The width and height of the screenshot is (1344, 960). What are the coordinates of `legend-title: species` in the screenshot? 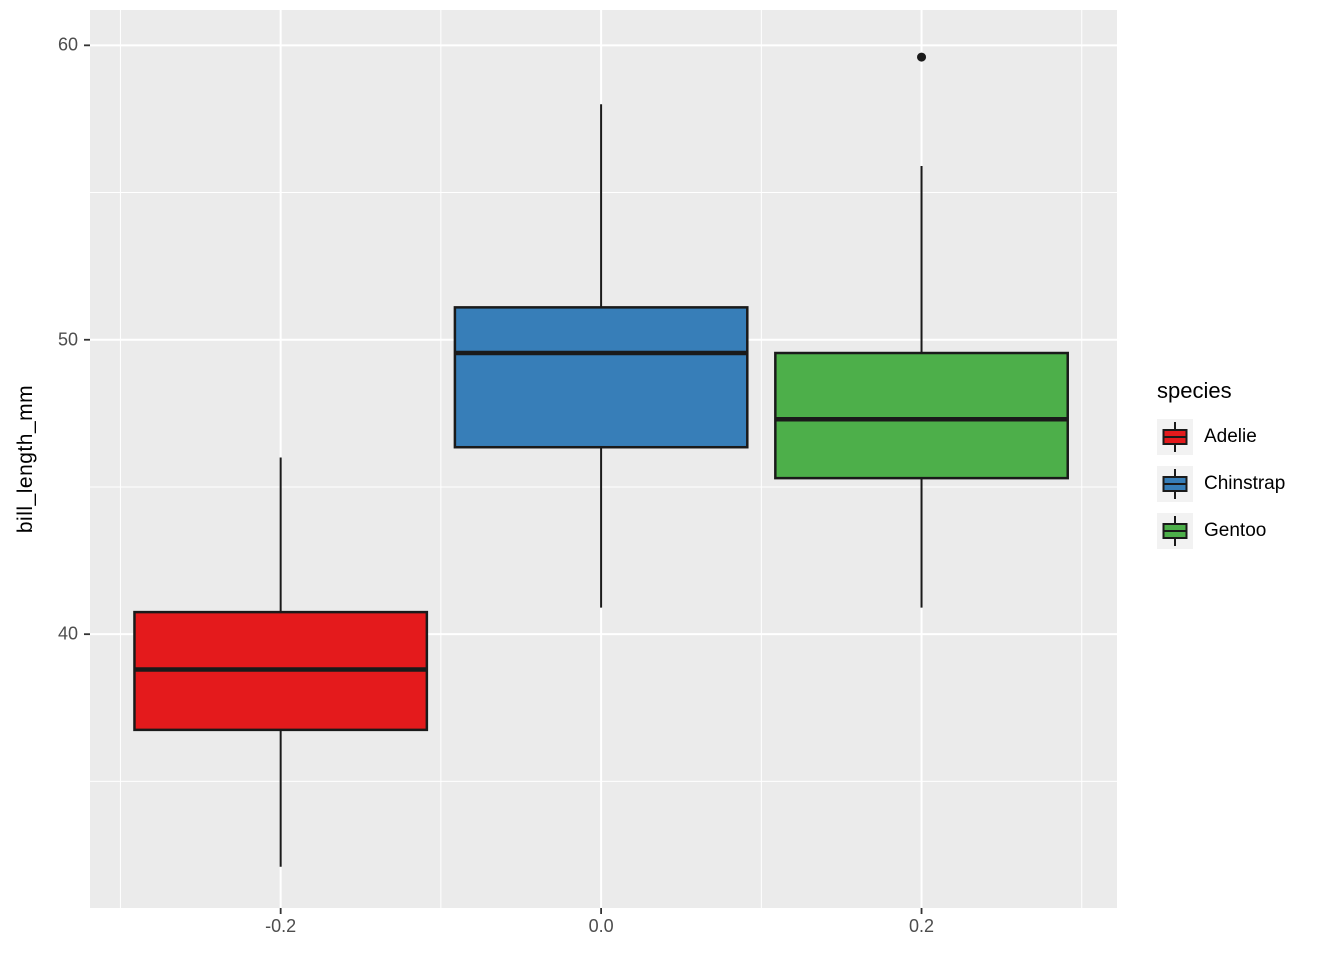 It's located at (1194, 390).